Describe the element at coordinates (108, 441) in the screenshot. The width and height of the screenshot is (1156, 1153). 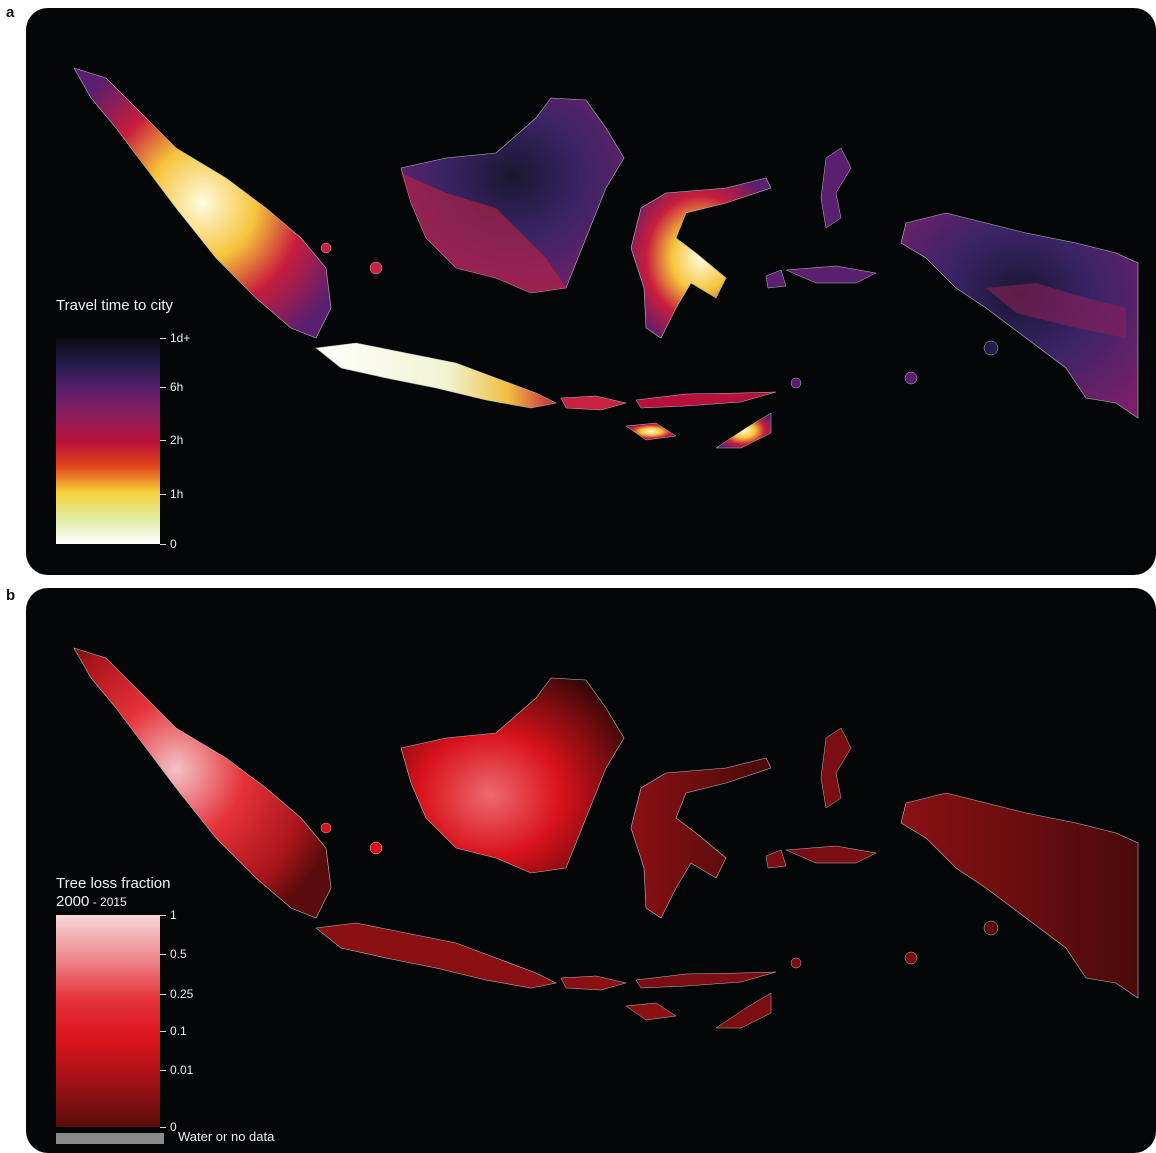
I see `travel-time-colorbar` at that location.